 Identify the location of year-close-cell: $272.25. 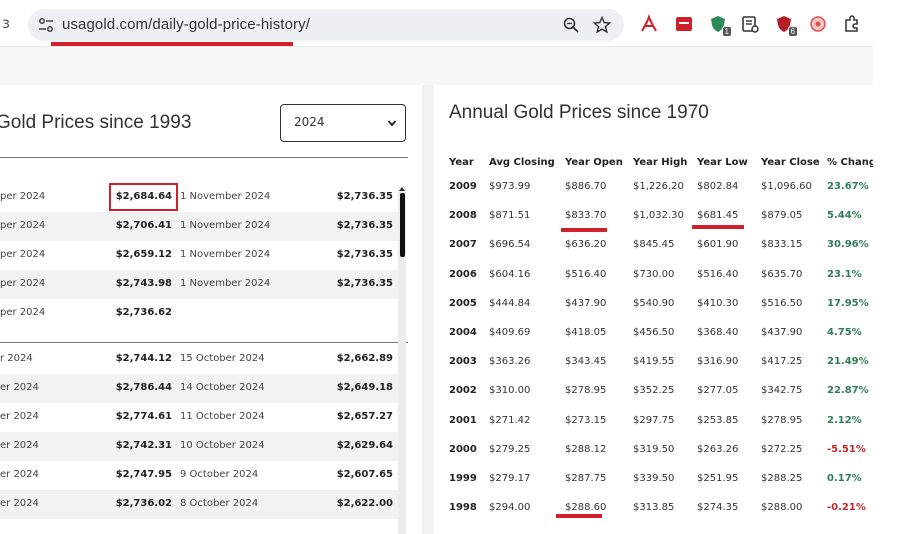
(782, 449).